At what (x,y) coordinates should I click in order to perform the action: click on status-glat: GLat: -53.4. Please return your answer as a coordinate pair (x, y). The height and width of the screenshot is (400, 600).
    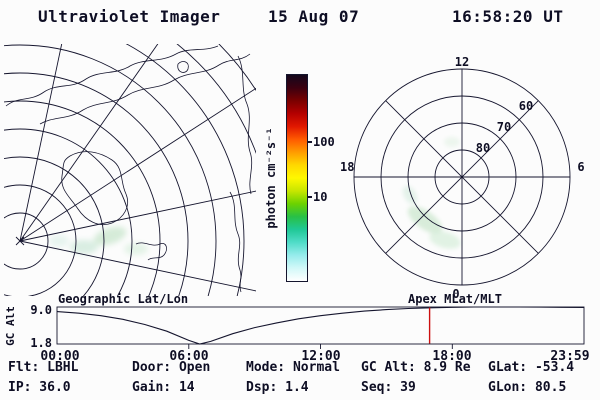
    Looking at the image, I should click on (531, 367).